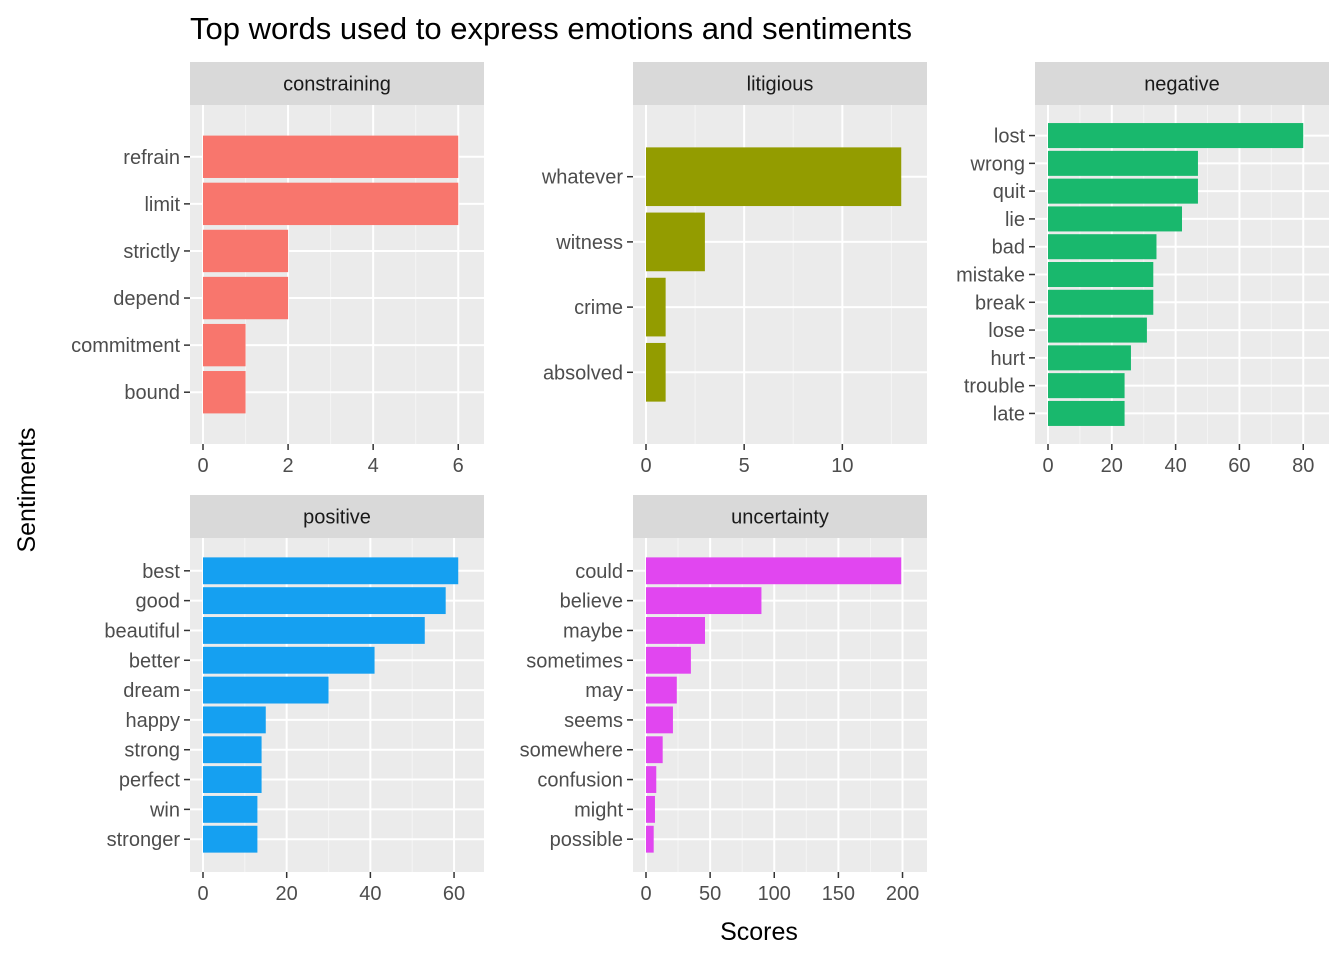 The image size is (1344, 960). What do you see at coordinates (1010, 137) in the screenshot?
I see `y-tick-label: lost` at bounding box center [1010, 137].